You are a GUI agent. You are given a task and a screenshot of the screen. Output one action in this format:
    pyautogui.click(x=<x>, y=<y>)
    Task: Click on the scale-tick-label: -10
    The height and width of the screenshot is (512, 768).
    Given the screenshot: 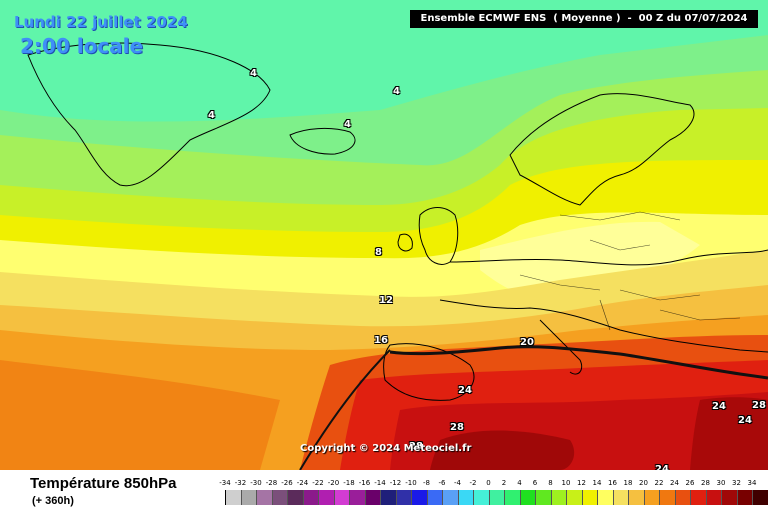 What is the action you would take?
    pyautogui.click(x=411, y=483)
    